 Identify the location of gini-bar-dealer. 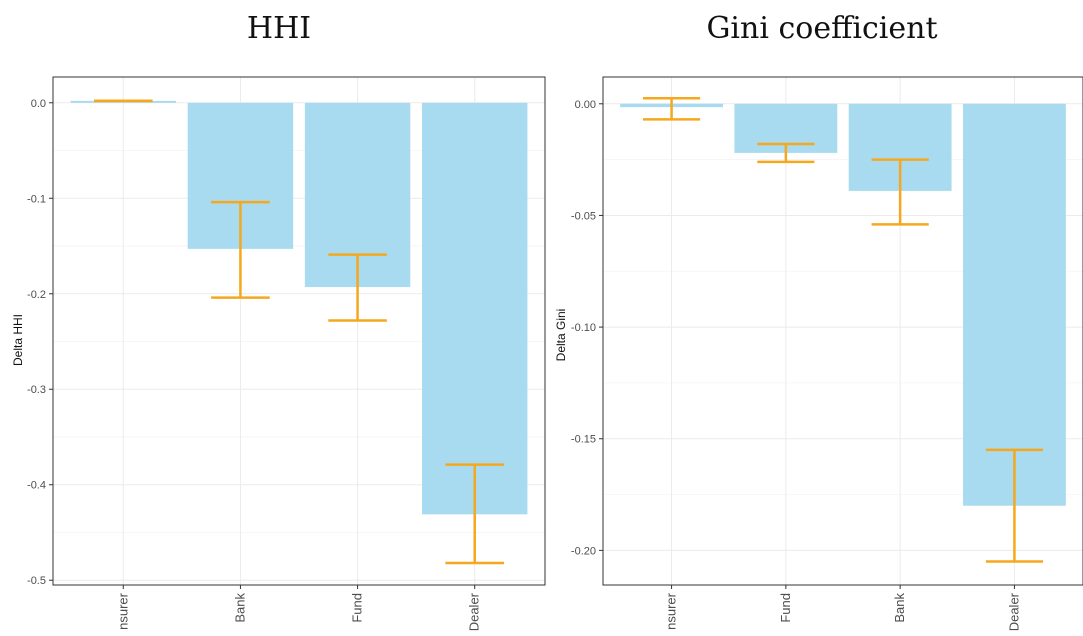
(1014, 304).